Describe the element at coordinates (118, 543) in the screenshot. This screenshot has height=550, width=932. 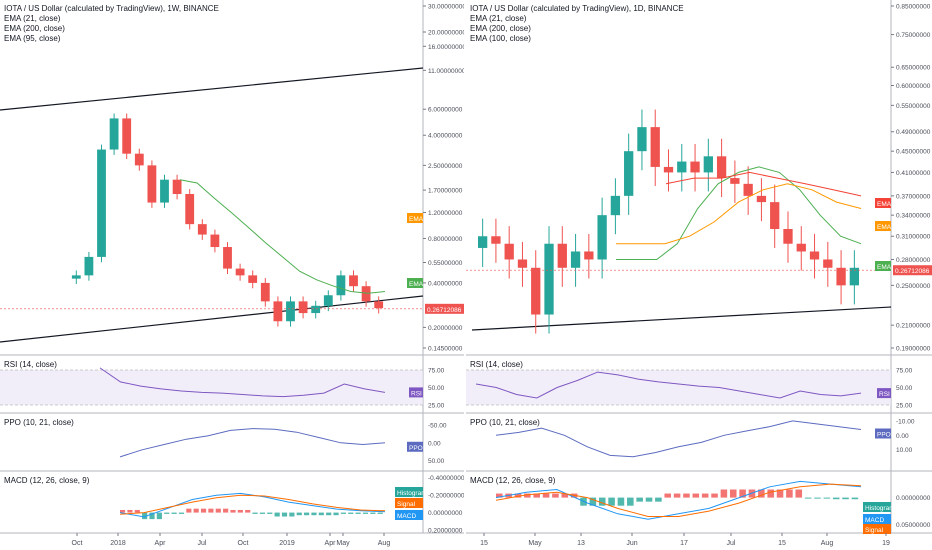
I see `time-label: 2018` at that location.